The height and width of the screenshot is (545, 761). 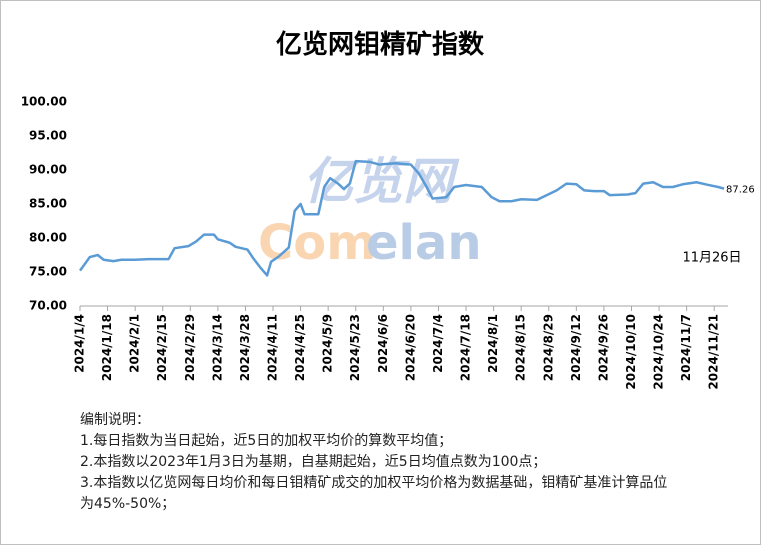 I want to click on x-tick-label: 2024/1/18, so click(x=107, y=347).